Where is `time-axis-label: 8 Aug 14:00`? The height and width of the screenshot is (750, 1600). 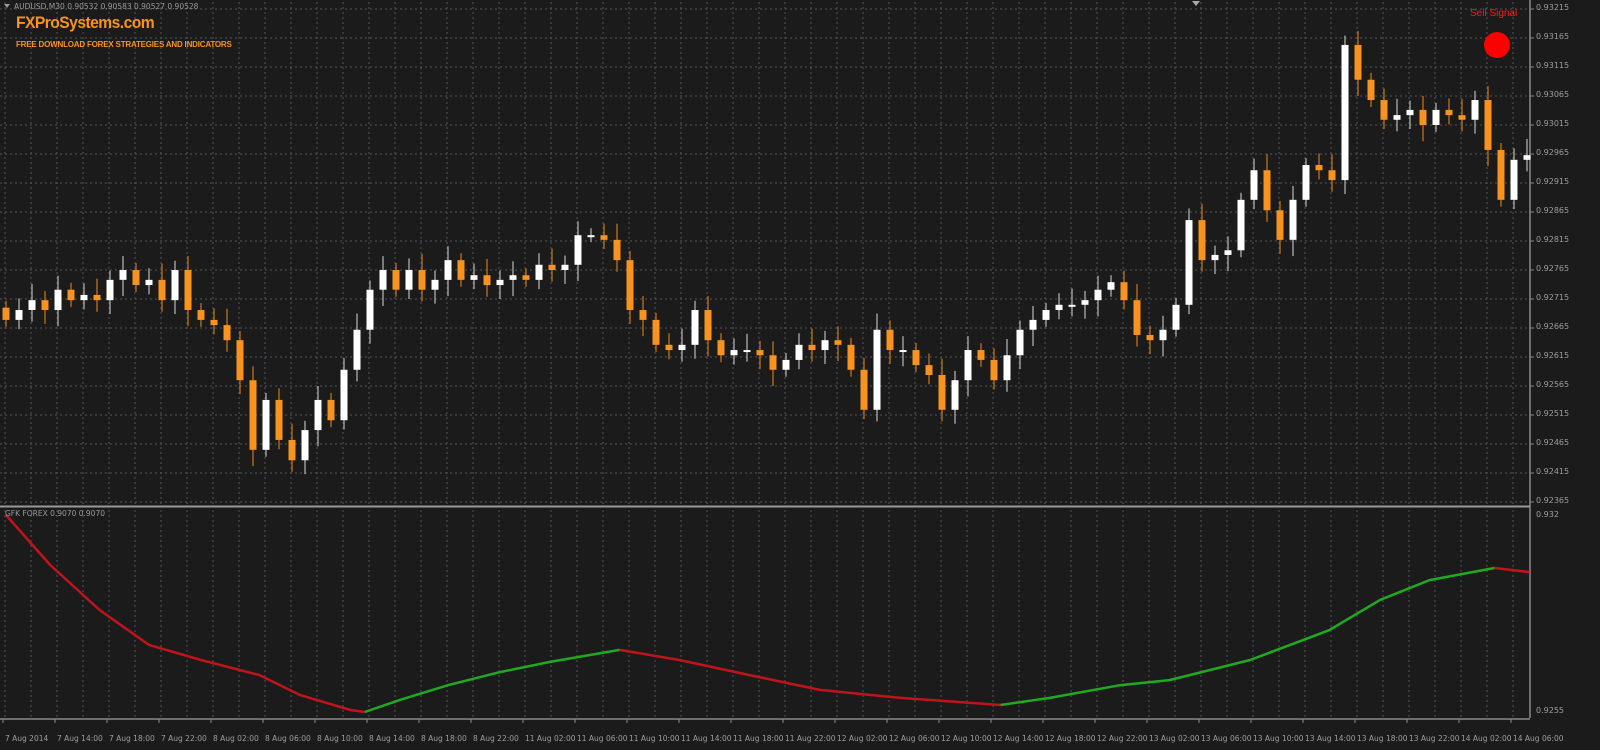 time-axis-label: 8 Aug 14:00 is located at coordinates (392, 738).